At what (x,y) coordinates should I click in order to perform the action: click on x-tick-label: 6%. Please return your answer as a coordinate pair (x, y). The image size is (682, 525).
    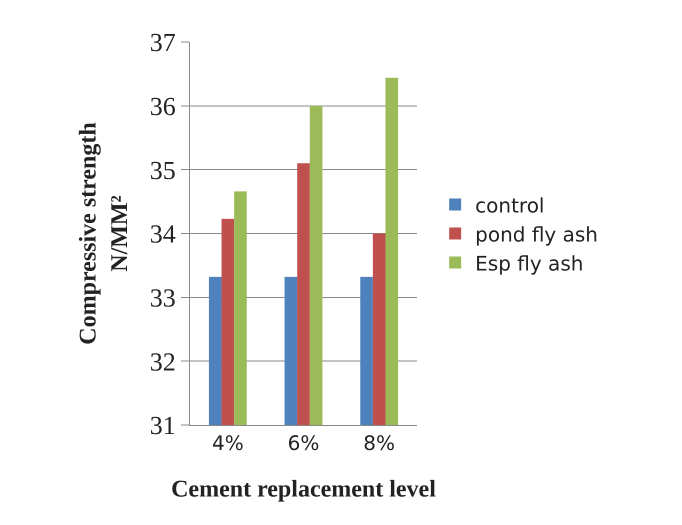
    Looking at the image, I should click on (304, 443).